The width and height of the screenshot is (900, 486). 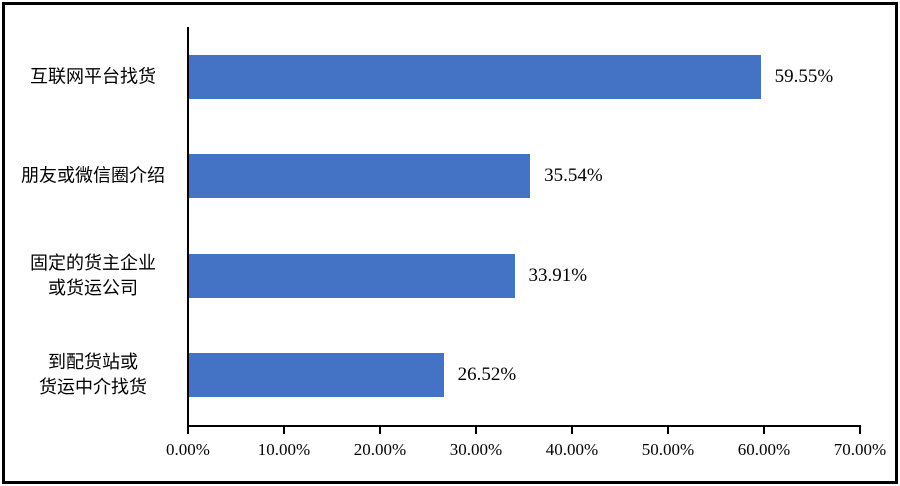 What do you see at coordinates (804, 76) in the screenshot?
I see `data-label: 59.55%` at bounding box center [804, 76].